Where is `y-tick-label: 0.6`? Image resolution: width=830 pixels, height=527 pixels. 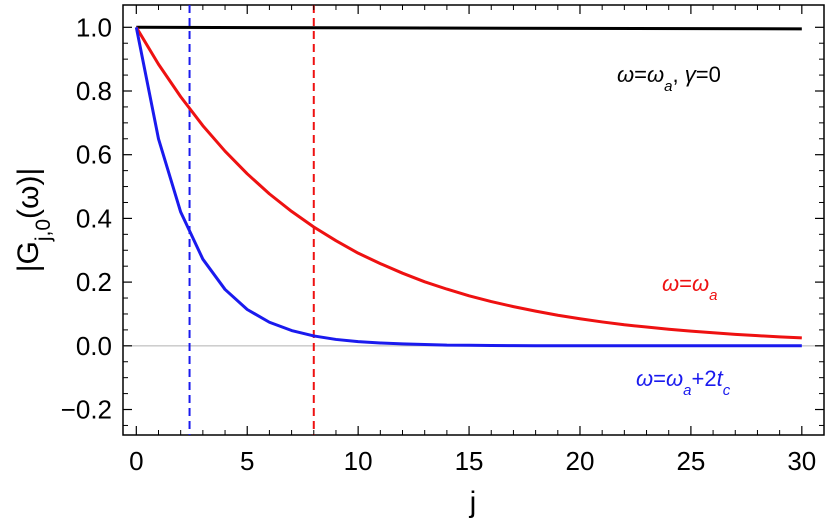
y-tick-label: 0.6 is located at coordinates (94, 155).